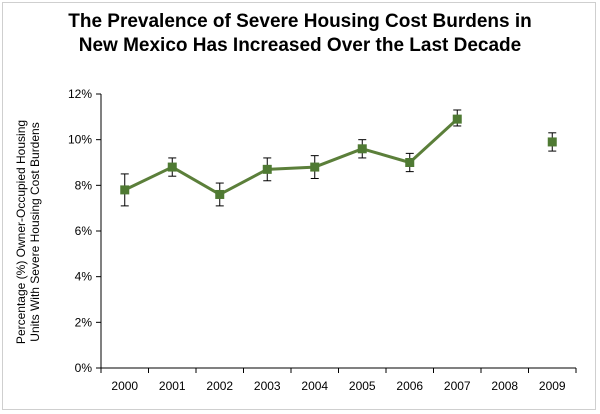 This screenshot has width=600, height=414. Describe the element at coordinates (552, 386) in the screenshot. I see `x-tick-label: 2009` at that location.